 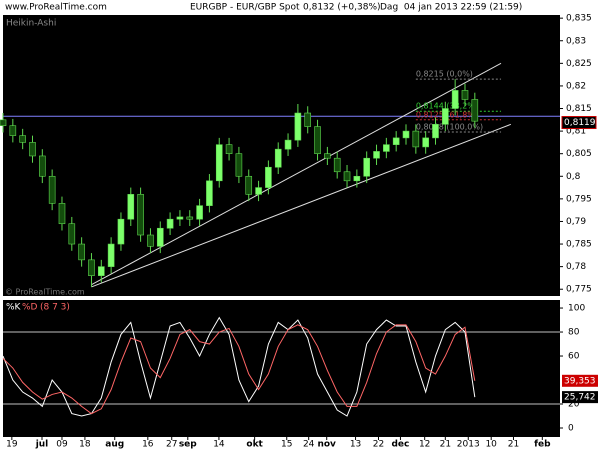 I want to click on y-tick-label: 0,825, so click(x=579, y=64).